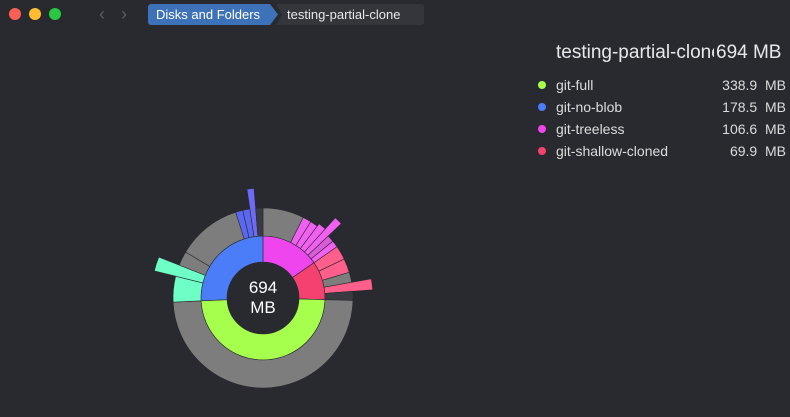  Describe the element at coordinates (350, 14) in the screenshot. I see `breadcrumb-current-folder: testing-partial-clone` at that location.